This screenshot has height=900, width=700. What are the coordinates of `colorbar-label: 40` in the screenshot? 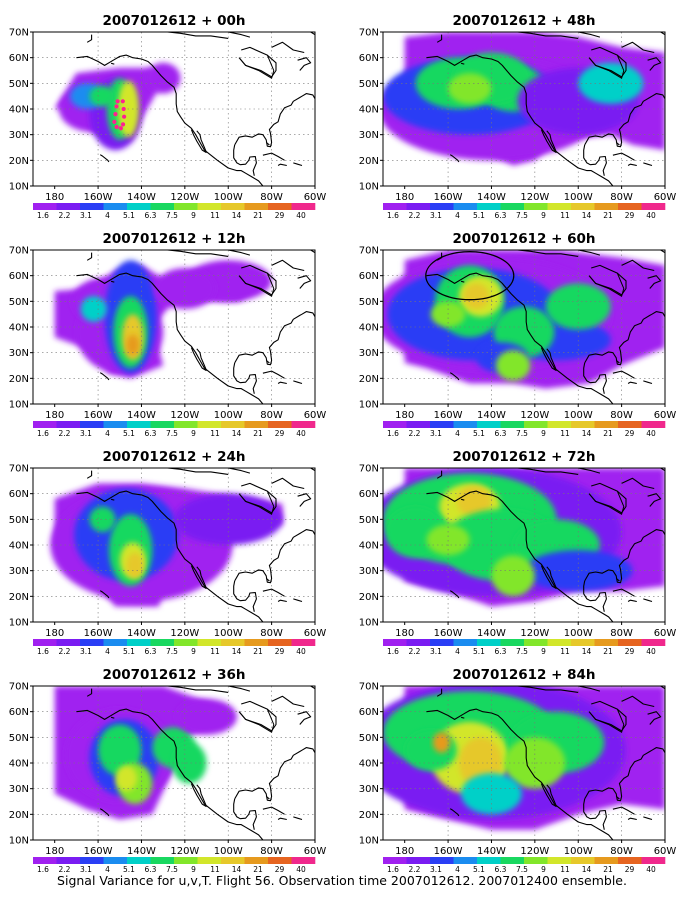 It's located at (301, 433).